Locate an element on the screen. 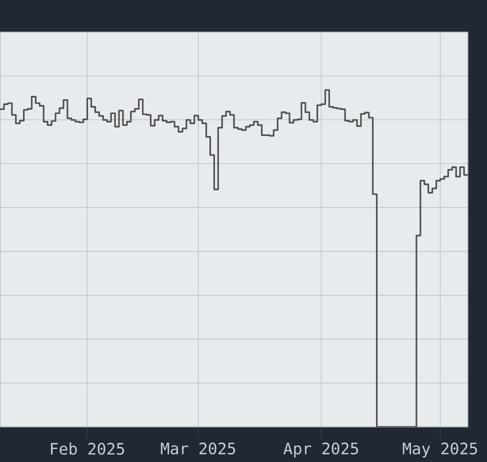 The image size is (487, 462). x-tick-label: Feb 2025 is located at coordinates (87, 448).